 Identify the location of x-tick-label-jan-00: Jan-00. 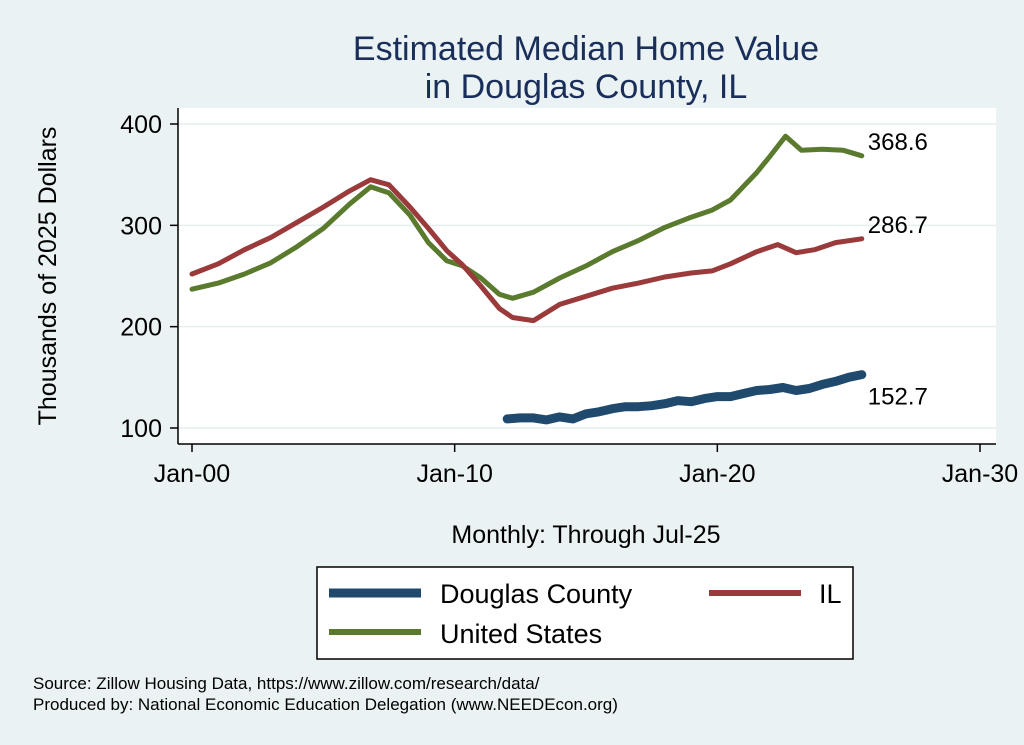
(192, 474).